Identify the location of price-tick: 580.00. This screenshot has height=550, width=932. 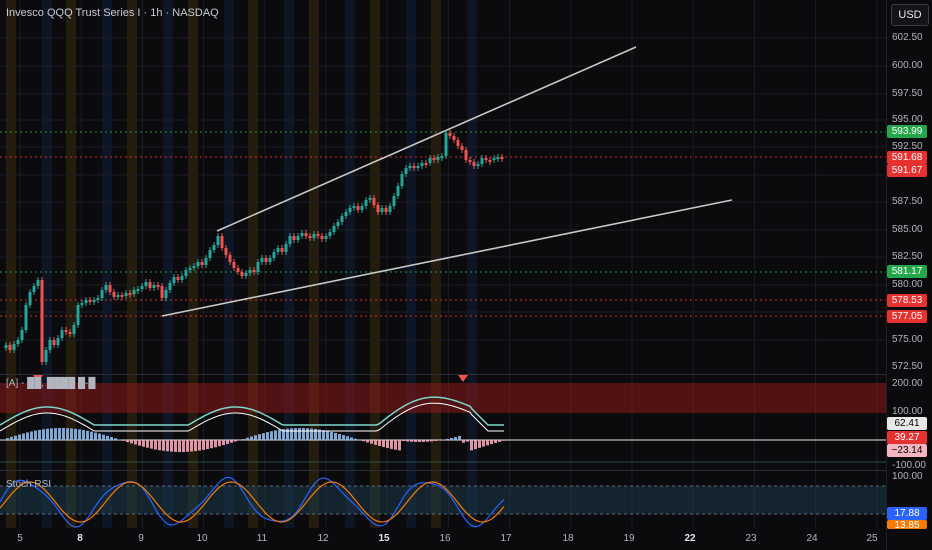
(907, 284).